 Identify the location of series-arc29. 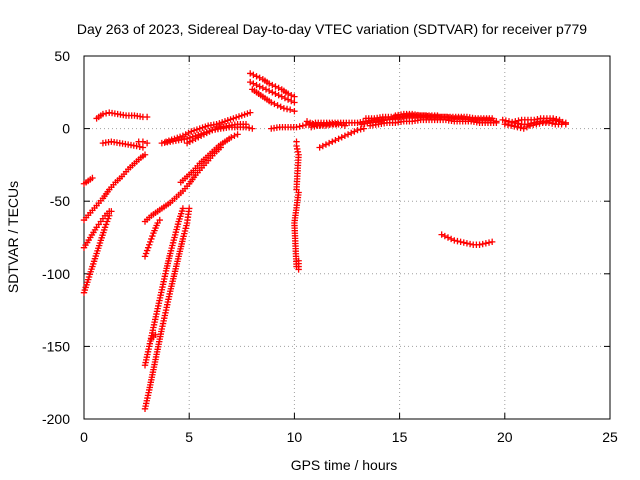
(467, 239).